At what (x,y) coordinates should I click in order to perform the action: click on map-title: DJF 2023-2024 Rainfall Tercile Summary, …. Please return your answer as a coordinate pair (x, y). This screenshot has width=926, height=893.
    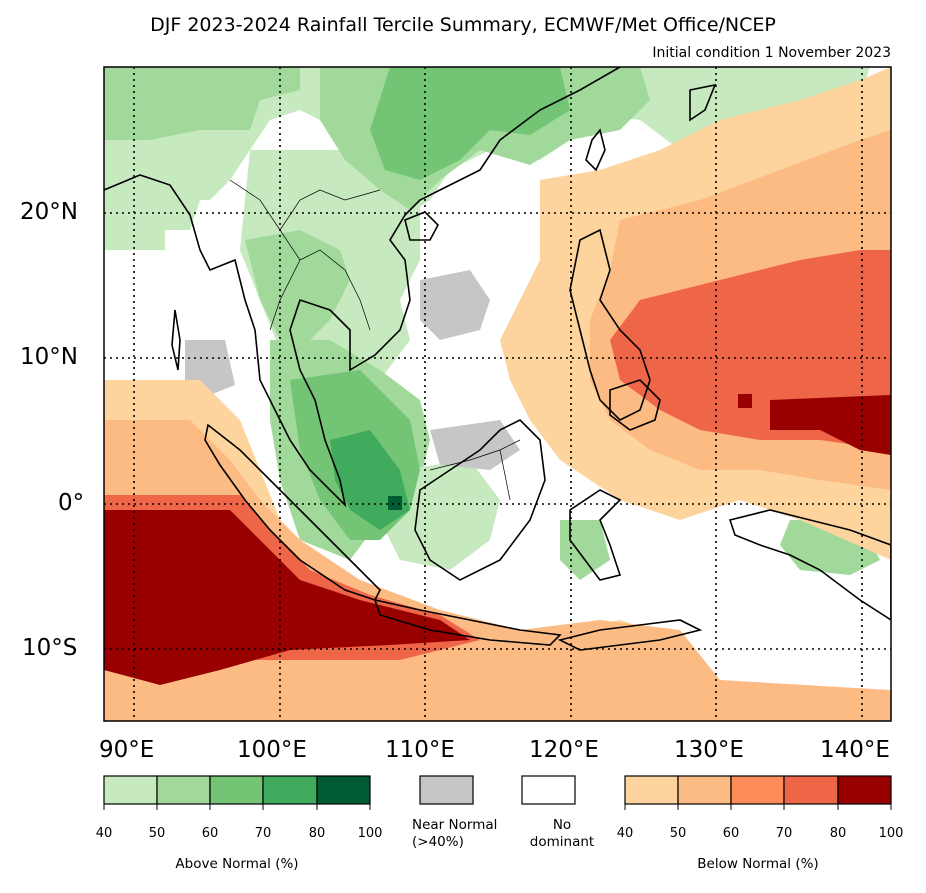
    Looking at the image, I should click on (463, 25).